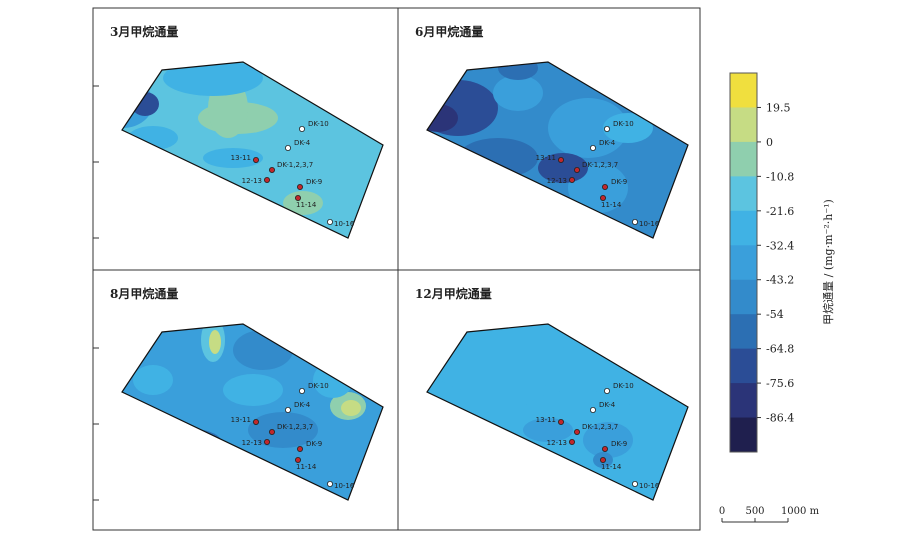  I want to click on colorbar-label: 19.5, so click(778, 107).